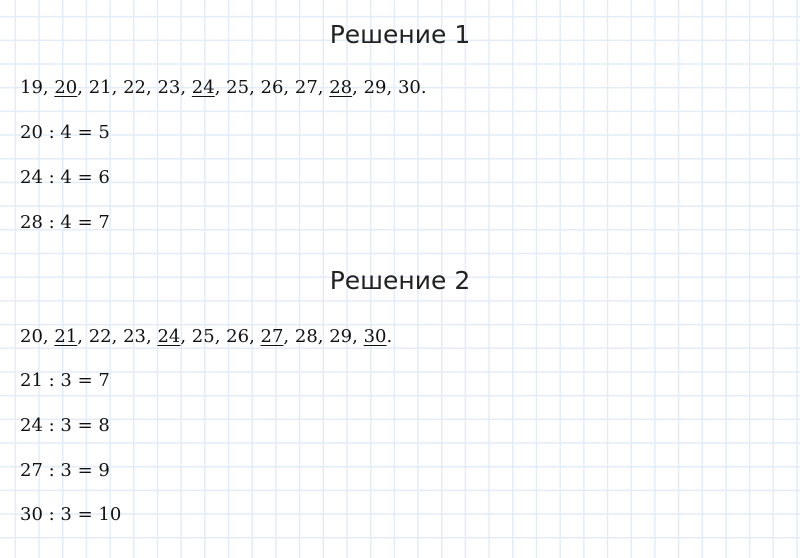  Describe the element at coordinates (65, 380) in the screenshot. I see `equation: 21 : 3 = 7` at that location.